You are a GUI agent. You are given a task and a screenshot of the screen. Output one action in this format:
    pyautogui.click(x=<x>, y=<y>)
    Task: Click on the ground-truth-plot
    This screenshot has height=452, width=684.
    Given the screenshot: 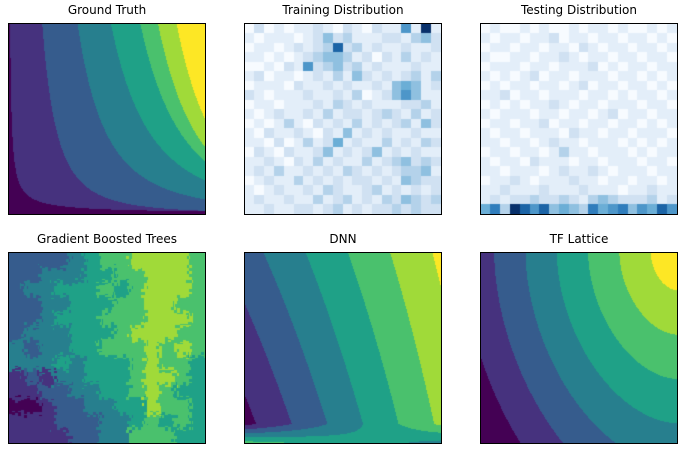 What is the action you would take?
    pyautogui.click(x=107, y=119)
    